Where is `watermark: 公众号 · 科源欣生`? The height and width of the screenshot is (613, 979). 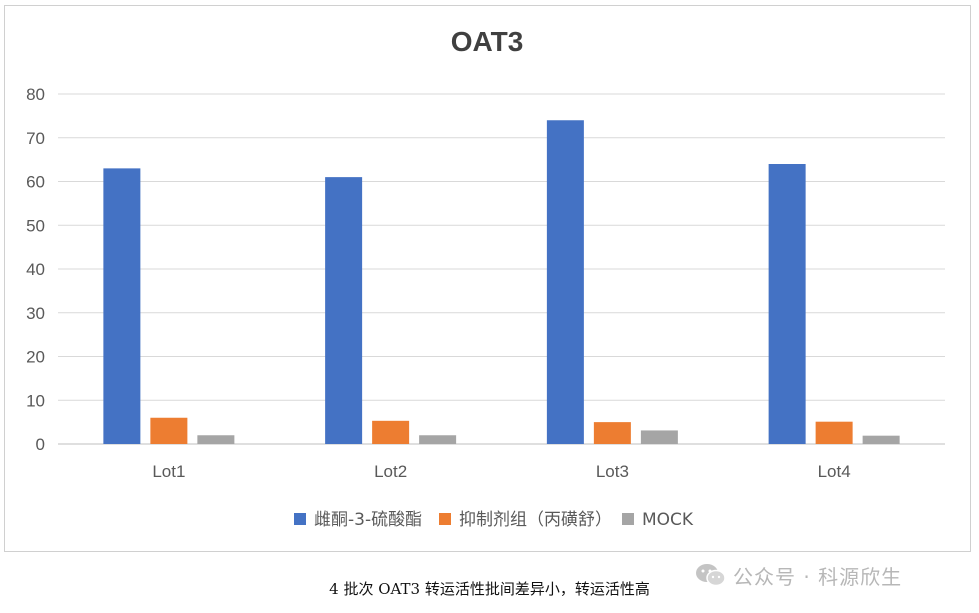
watermark: 公众号 · 科源欣生 is located at coordinates (798, 575).